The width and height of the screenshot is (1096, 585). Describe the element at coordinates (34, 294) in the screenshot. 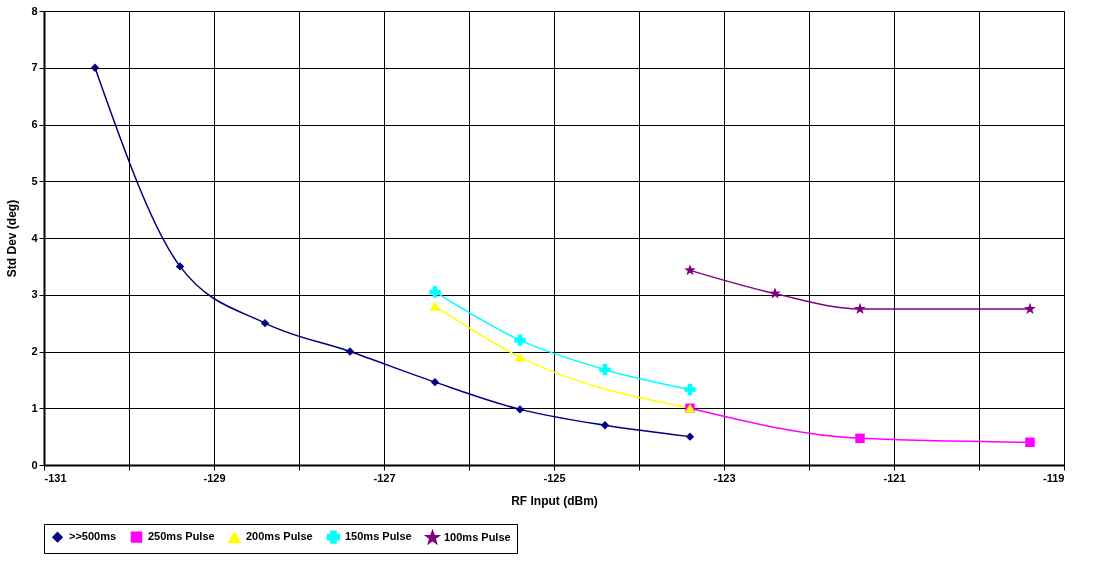

I see `y-tick-label: 3` at that location.